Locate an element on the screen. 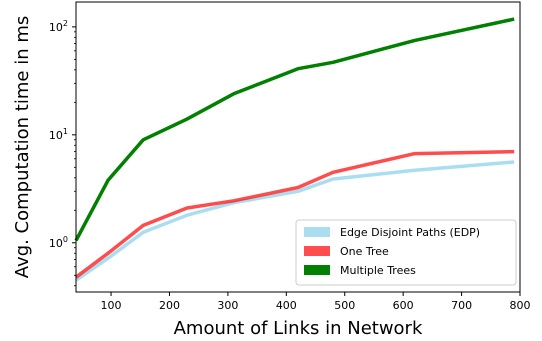  legend-entry-label: One Tree is located at coordinates (364, 251).